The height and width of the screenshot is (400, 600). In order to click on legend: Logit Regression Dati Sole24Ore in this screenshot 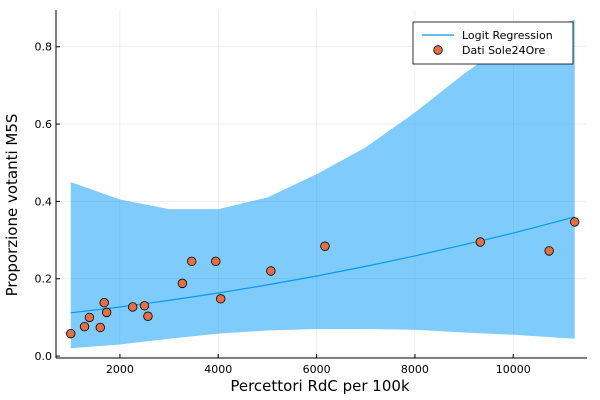, I will do `click(493, 43)`.